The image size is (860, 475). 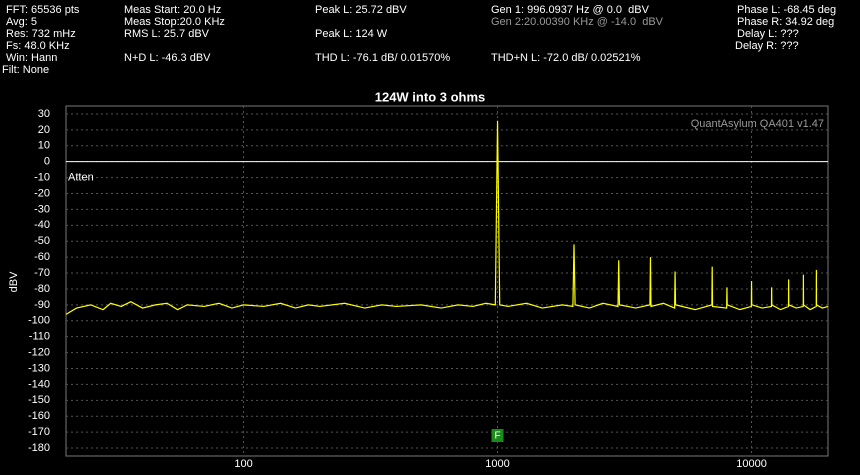 What do you see at coordinates (39, 337) in the screenshot?
I see `y-tick-label: -110` at bounding box center [39, 337].